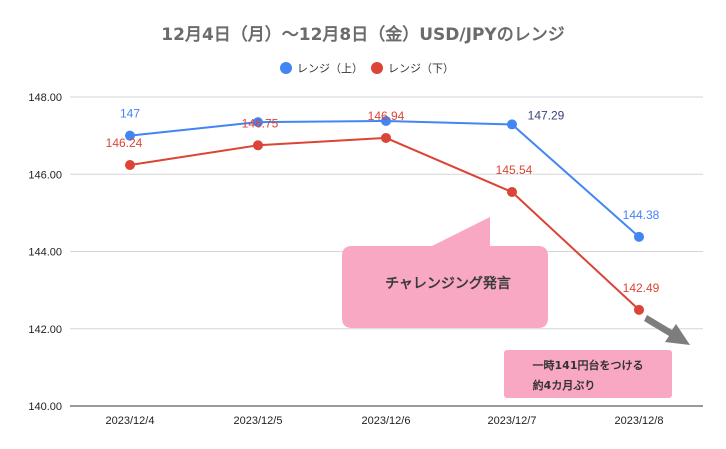 Image resolution: width=726 pixels, height=449 pixels. I want to click on data-label: 142.49, so click(641, 288).